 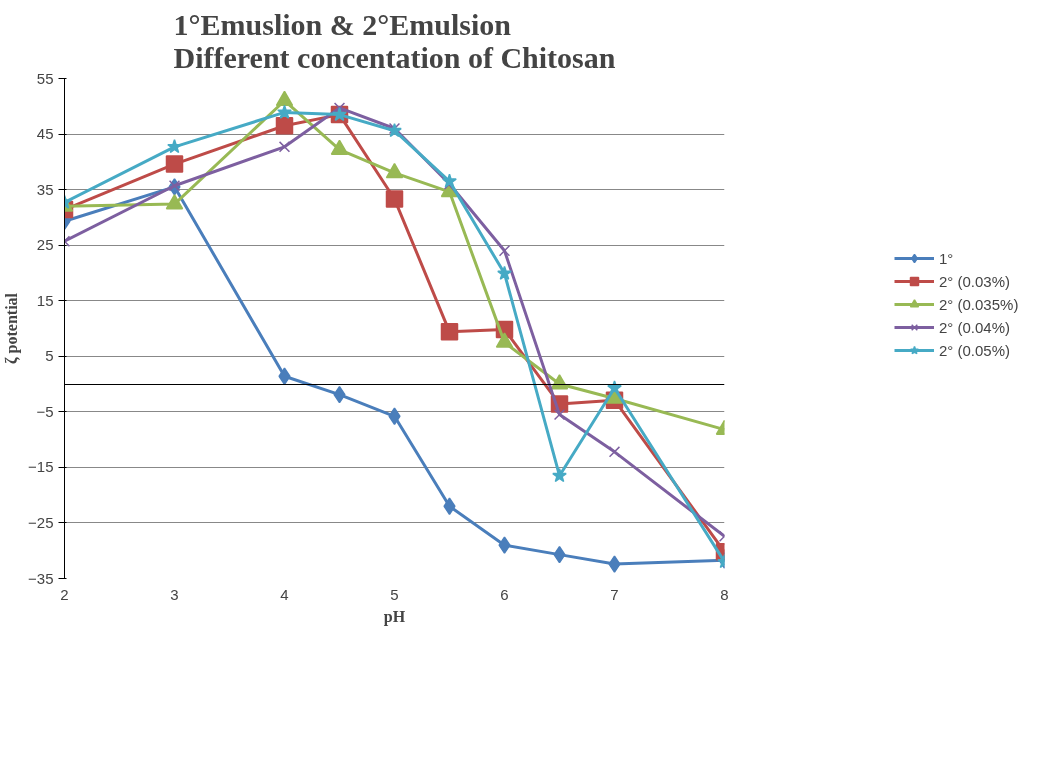 What do you see at coordinates (284, 594) in the screenshot?
I see `x-tick-label: 4` at bounding box center [284, 594].